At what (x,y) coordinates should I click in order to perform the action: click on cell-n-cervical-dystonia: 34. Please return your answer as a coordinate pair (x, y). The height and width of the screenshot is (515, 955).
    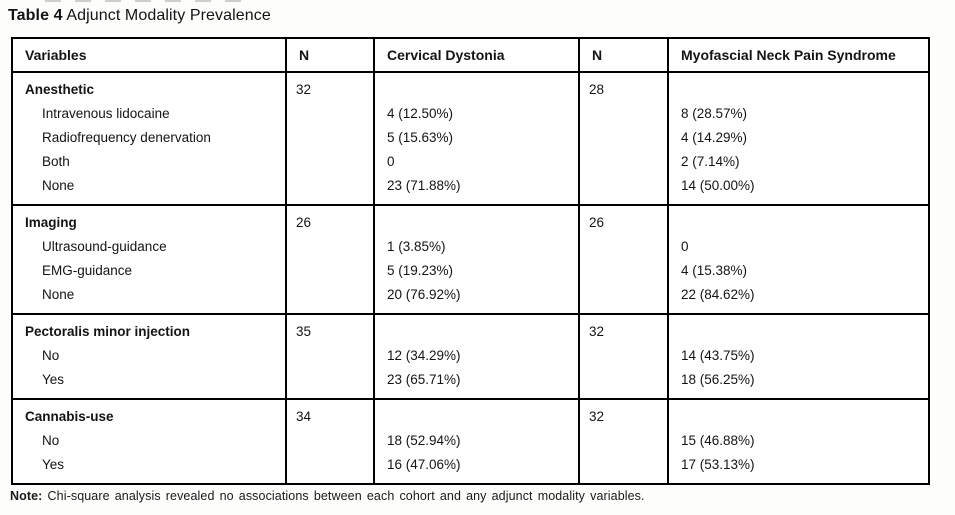
    Looking at the image, I should click on (330, 441).